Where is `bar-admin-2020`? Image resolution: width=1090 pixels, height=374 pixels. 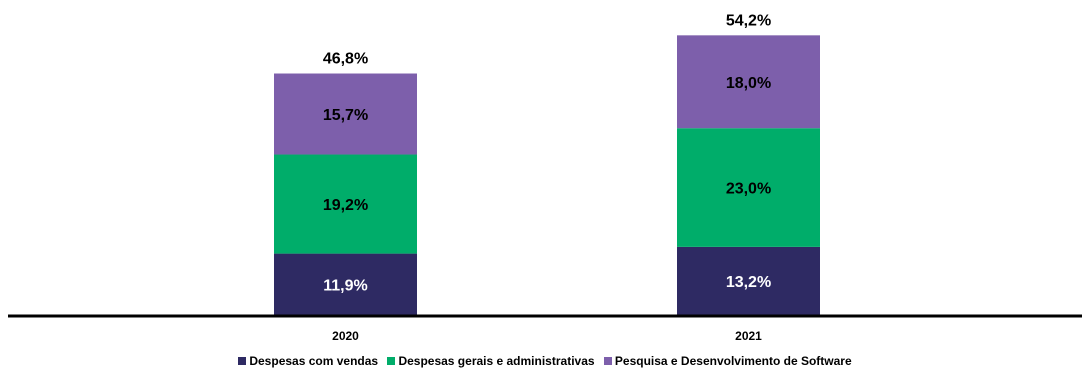
bar-admin-2020 is located at coordinates (345, 204).